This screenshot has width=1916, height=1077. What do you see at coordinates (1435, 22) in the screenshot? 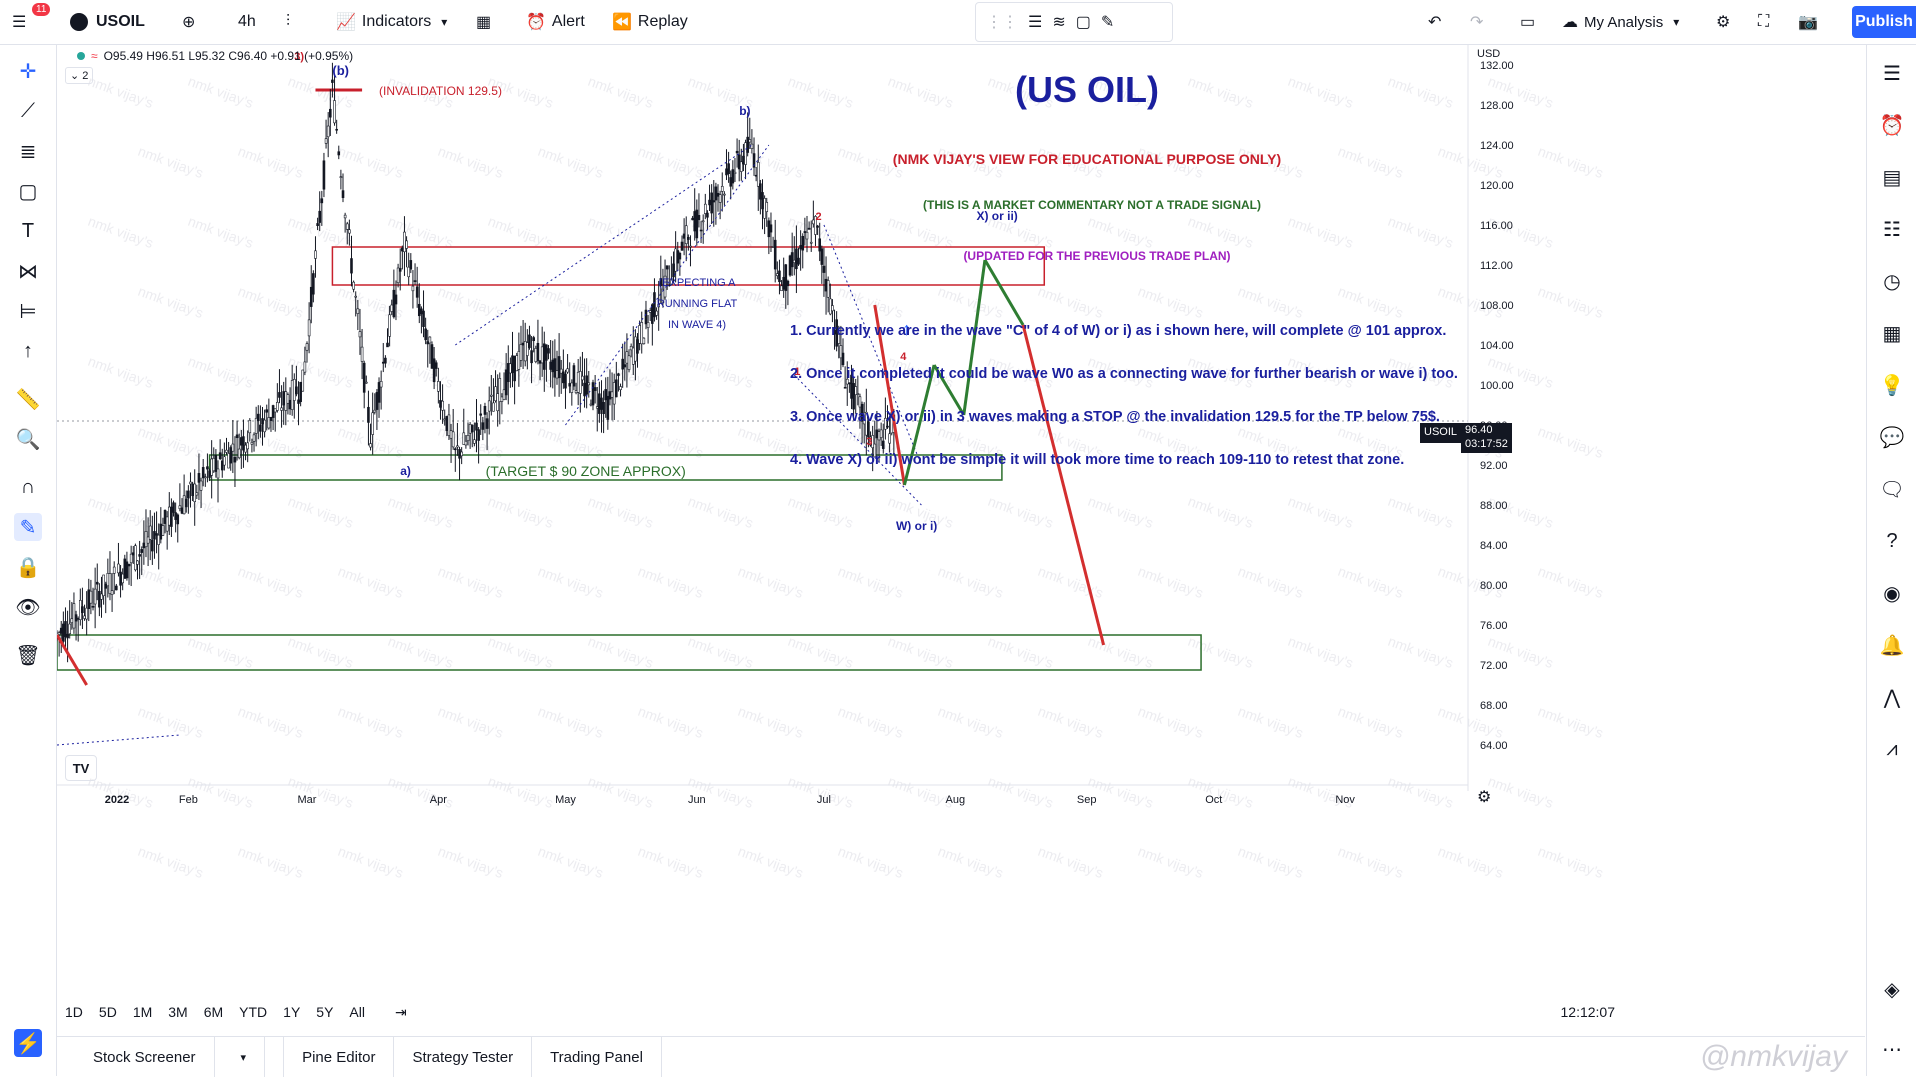
I see `undo-icon: ↶` at bounding box center [1435, 22].